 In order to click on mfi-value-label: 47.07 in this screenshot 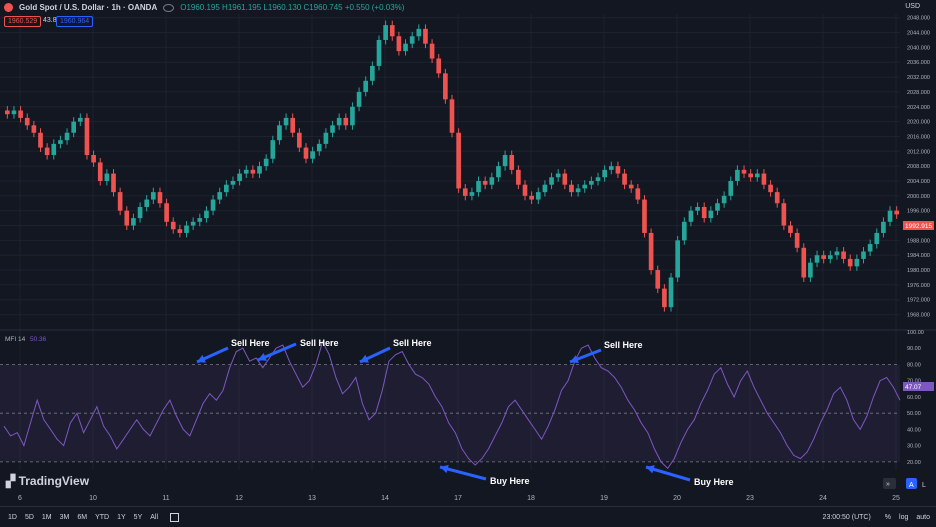, I will do `click(913, 387)`.